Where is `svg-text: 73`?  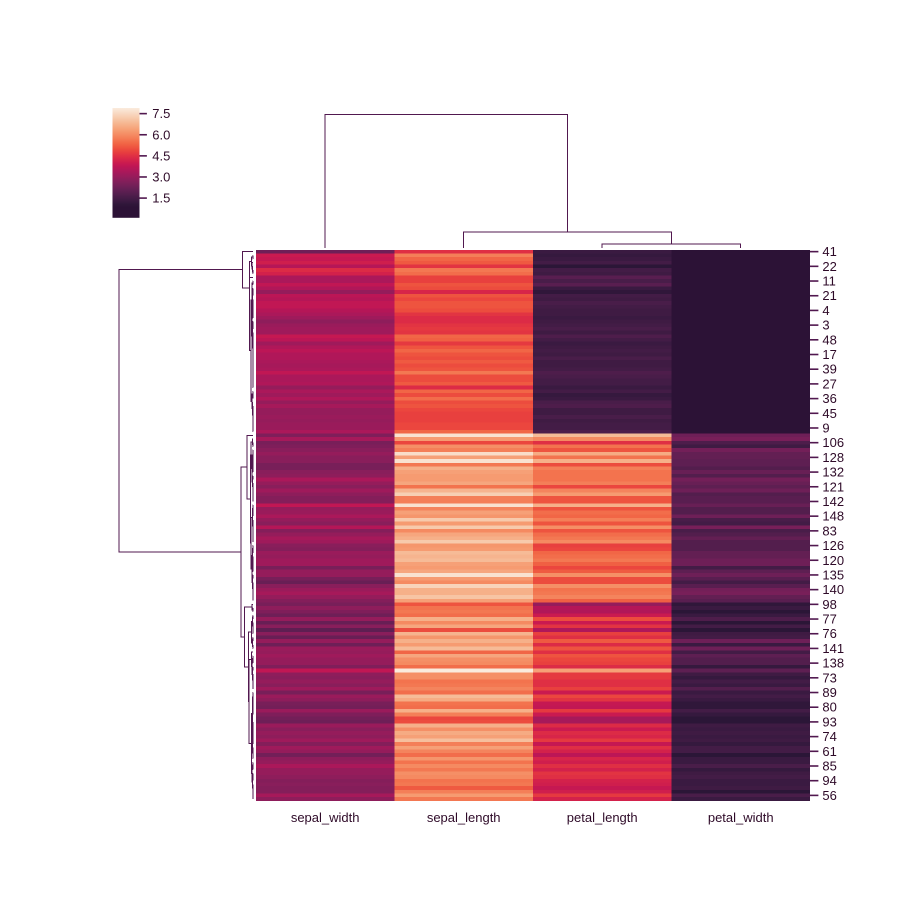
svg-text: 73 is located at coordinates (829, 677).